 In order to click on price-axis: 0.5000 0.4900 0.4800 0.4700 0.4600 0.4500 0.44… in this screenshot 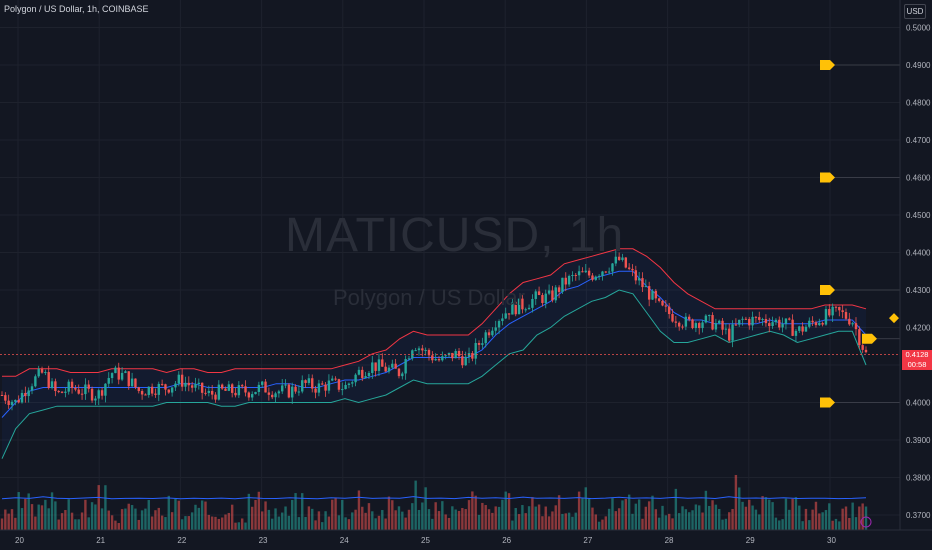, I will do `click(915, 265)`.